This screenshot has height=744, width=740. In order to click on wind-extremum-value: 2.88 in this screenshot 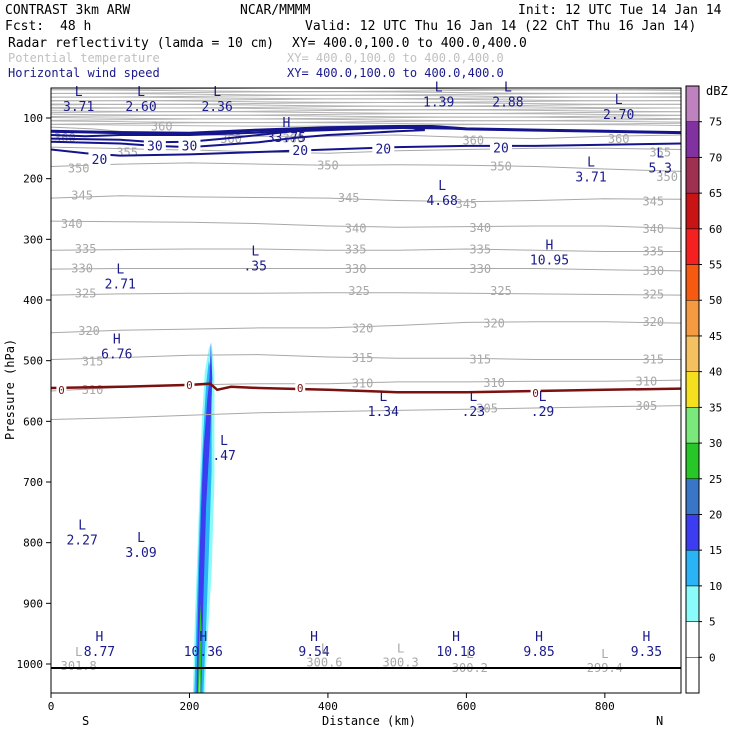, I will do `click(507, 103)`.